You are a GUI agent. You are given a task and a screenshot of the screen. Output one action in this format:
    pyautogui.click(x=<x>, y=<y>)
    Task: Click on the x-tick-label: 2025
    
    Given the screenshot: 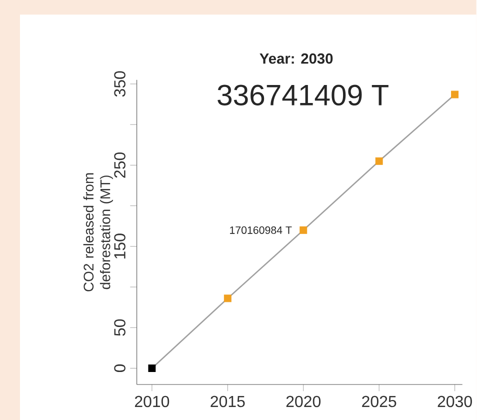 What is the action you would take?
    pyautogui.click(x=379, y=401)
    